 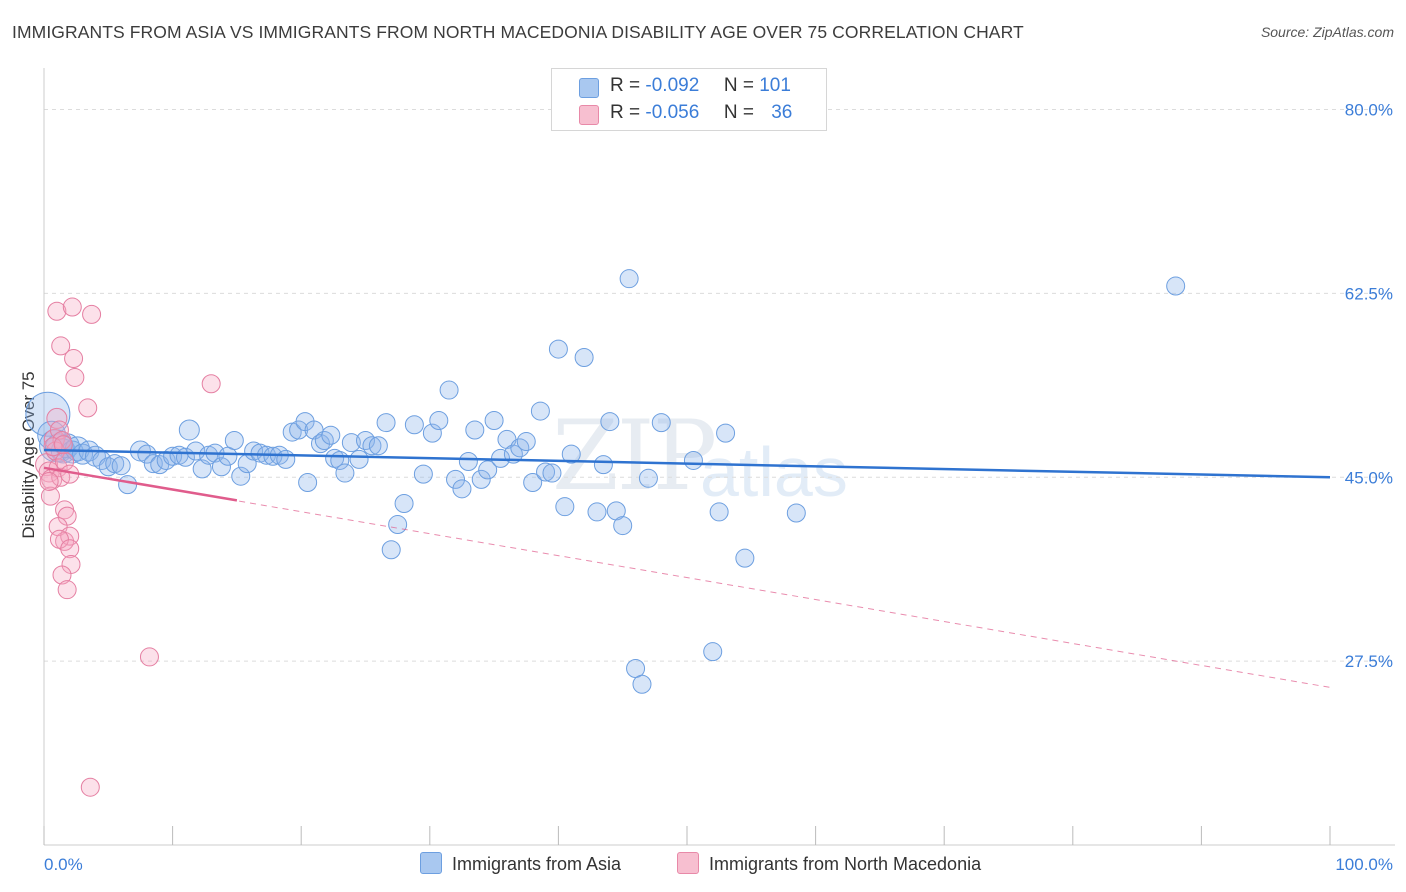 I want to click on y-tick-label: 80.0%, so click(x=1369, y=110).